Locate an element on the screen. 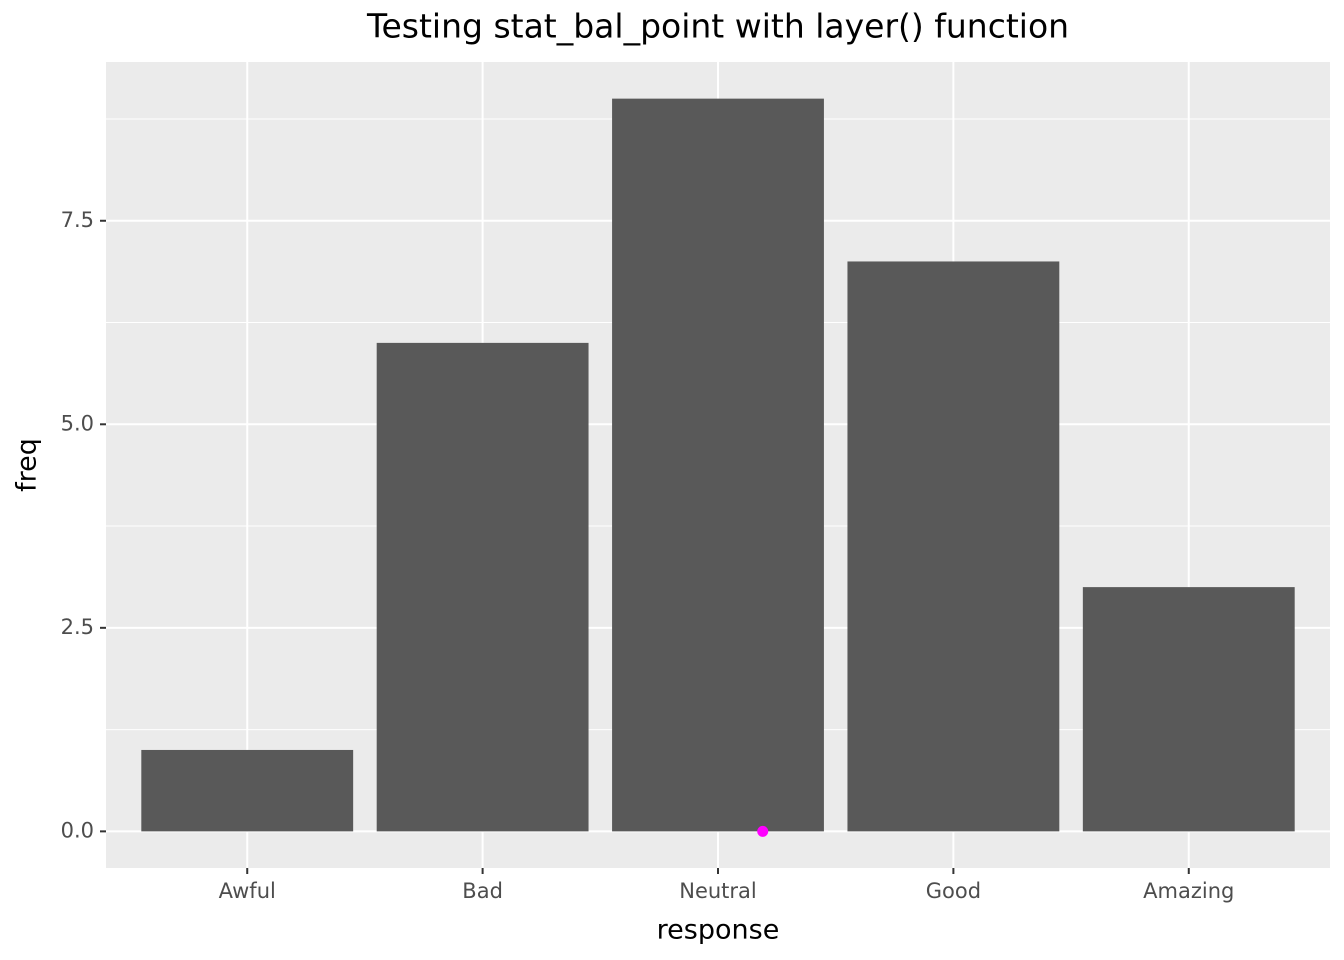 This screenshot has height=960, width=1344. x-tick-label: Good is located at coordinates (953, 891).